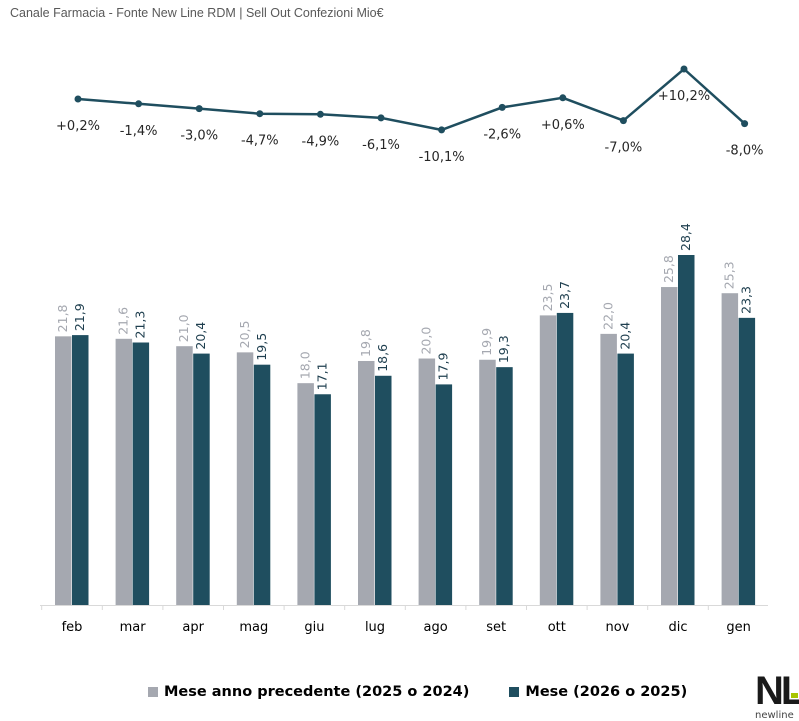 The image size is (799, 721). Describe the element at coordinates (317, 692) in the screenshot. I see `legend-label: Mese anno precedente (2025 o 2024)` at that location.